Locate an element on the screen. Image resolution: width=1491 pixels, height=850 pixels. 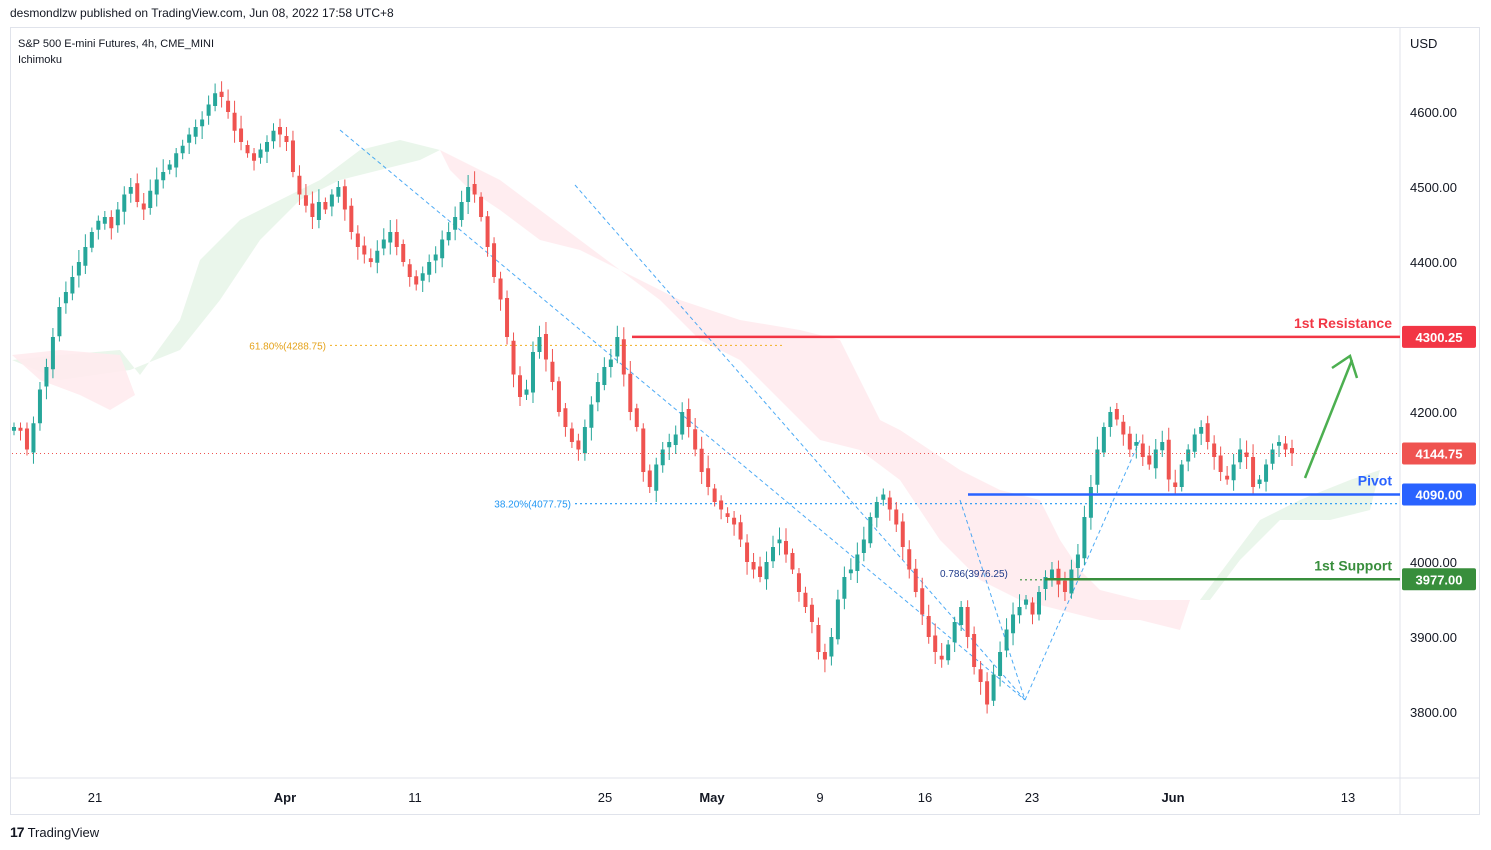
y-tick-label: 4600.00 is located at coordinates (1433, 112).